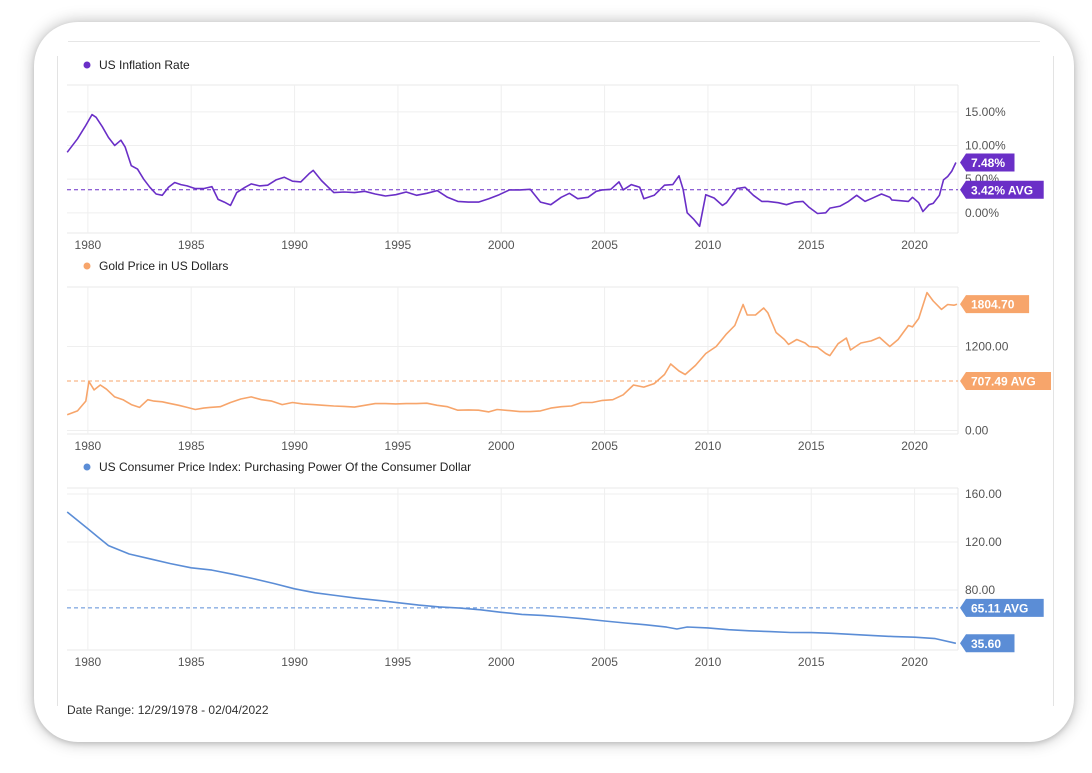 This screenshot has height=773, width=1092. I want to click on cpi-average-badge-label: 65.11 AVG, so click(999, 608).